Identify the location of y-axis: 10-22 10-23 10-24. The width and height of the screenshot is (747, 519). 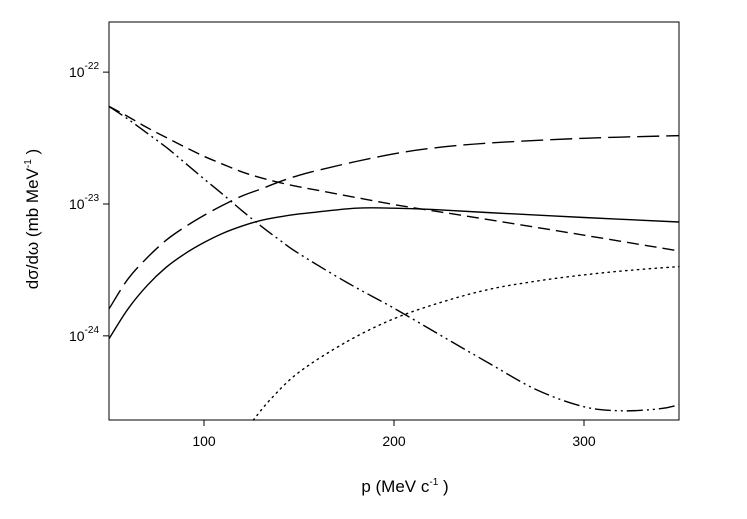
(89, 202).